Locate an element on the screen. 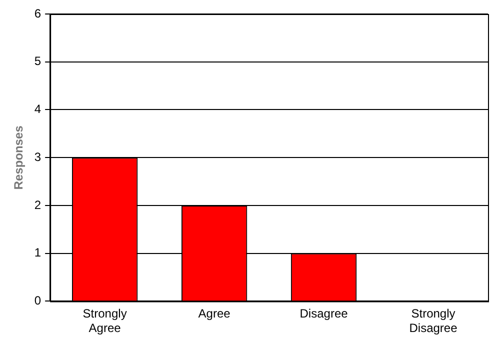 The height and width of the screenshot is (350, 498). y-tick-label: 4 is located at coordinates (38, 109).